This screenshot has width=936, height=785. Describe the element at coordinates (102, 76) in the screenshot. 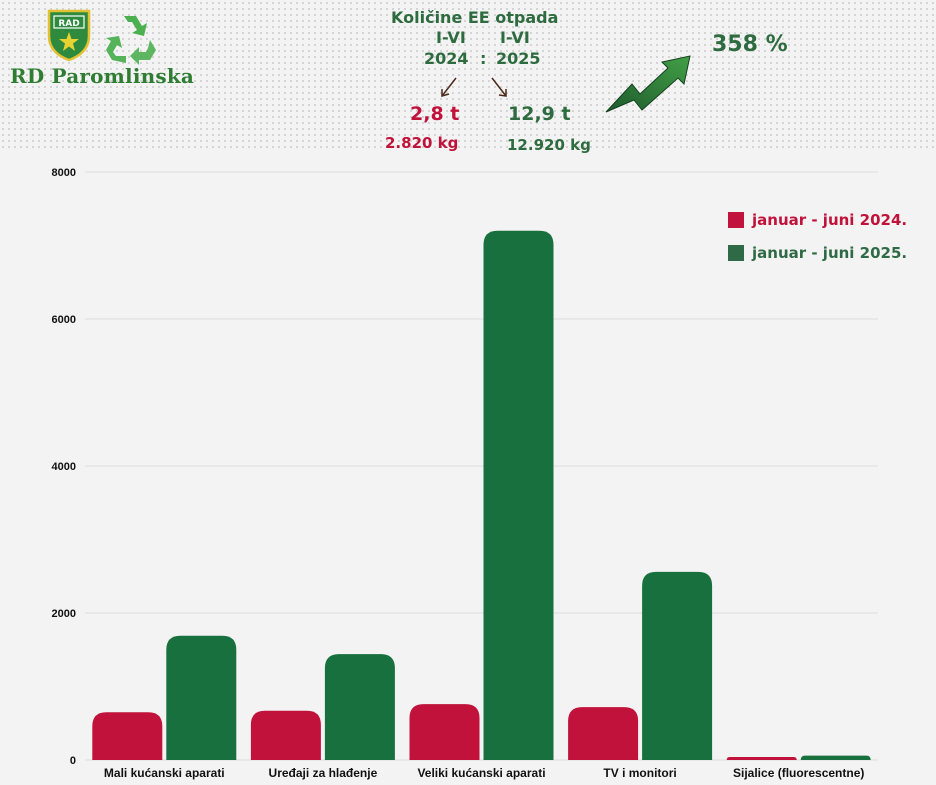

I see `brand-name: RD Paromlinska` at that location.